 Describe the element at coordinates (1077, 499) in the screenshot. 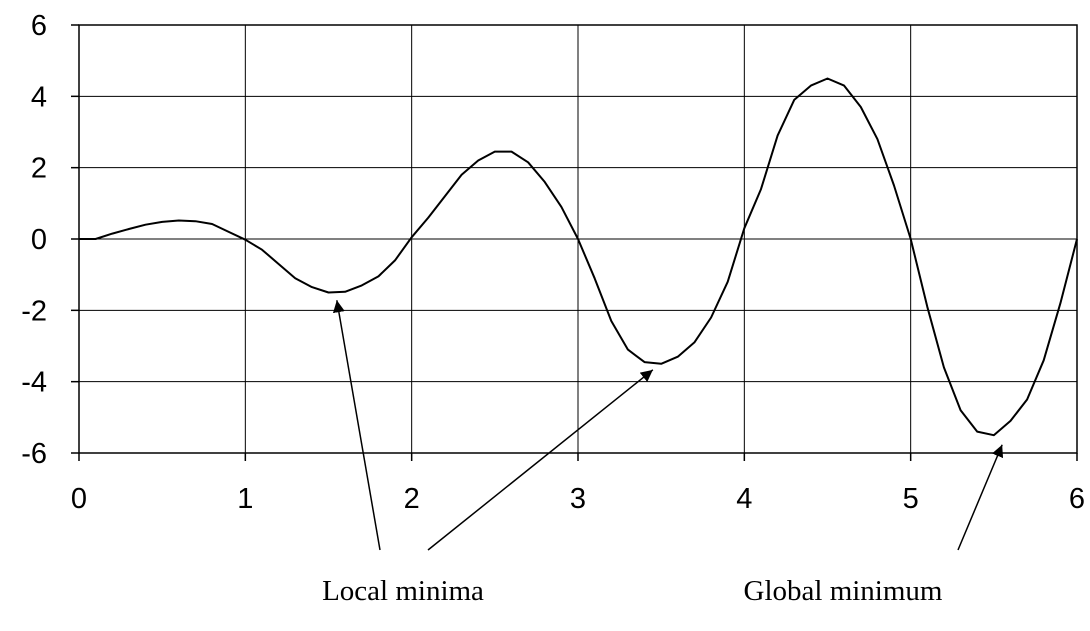

I see `x-tick-label-6: 6` at that location.